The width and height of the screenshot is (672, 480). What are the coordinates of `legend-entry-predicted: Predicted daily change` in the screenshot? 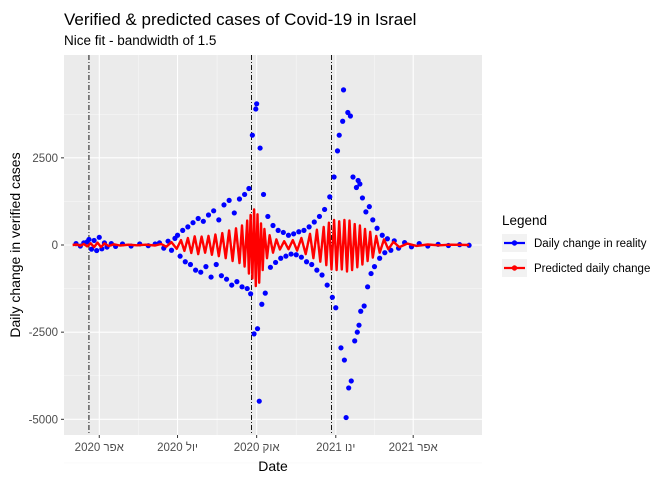 It's located at (576, 268).